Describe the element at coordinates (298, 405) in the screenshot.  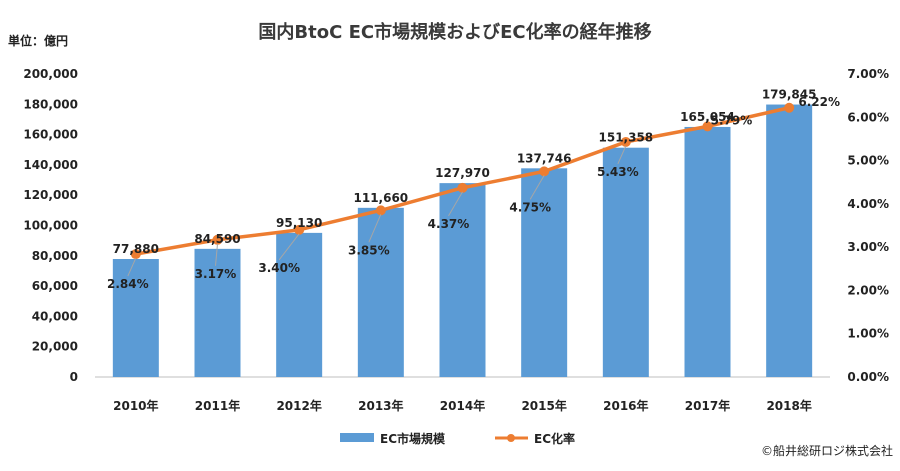
I see `x-tick-label: 2012年` at that location.